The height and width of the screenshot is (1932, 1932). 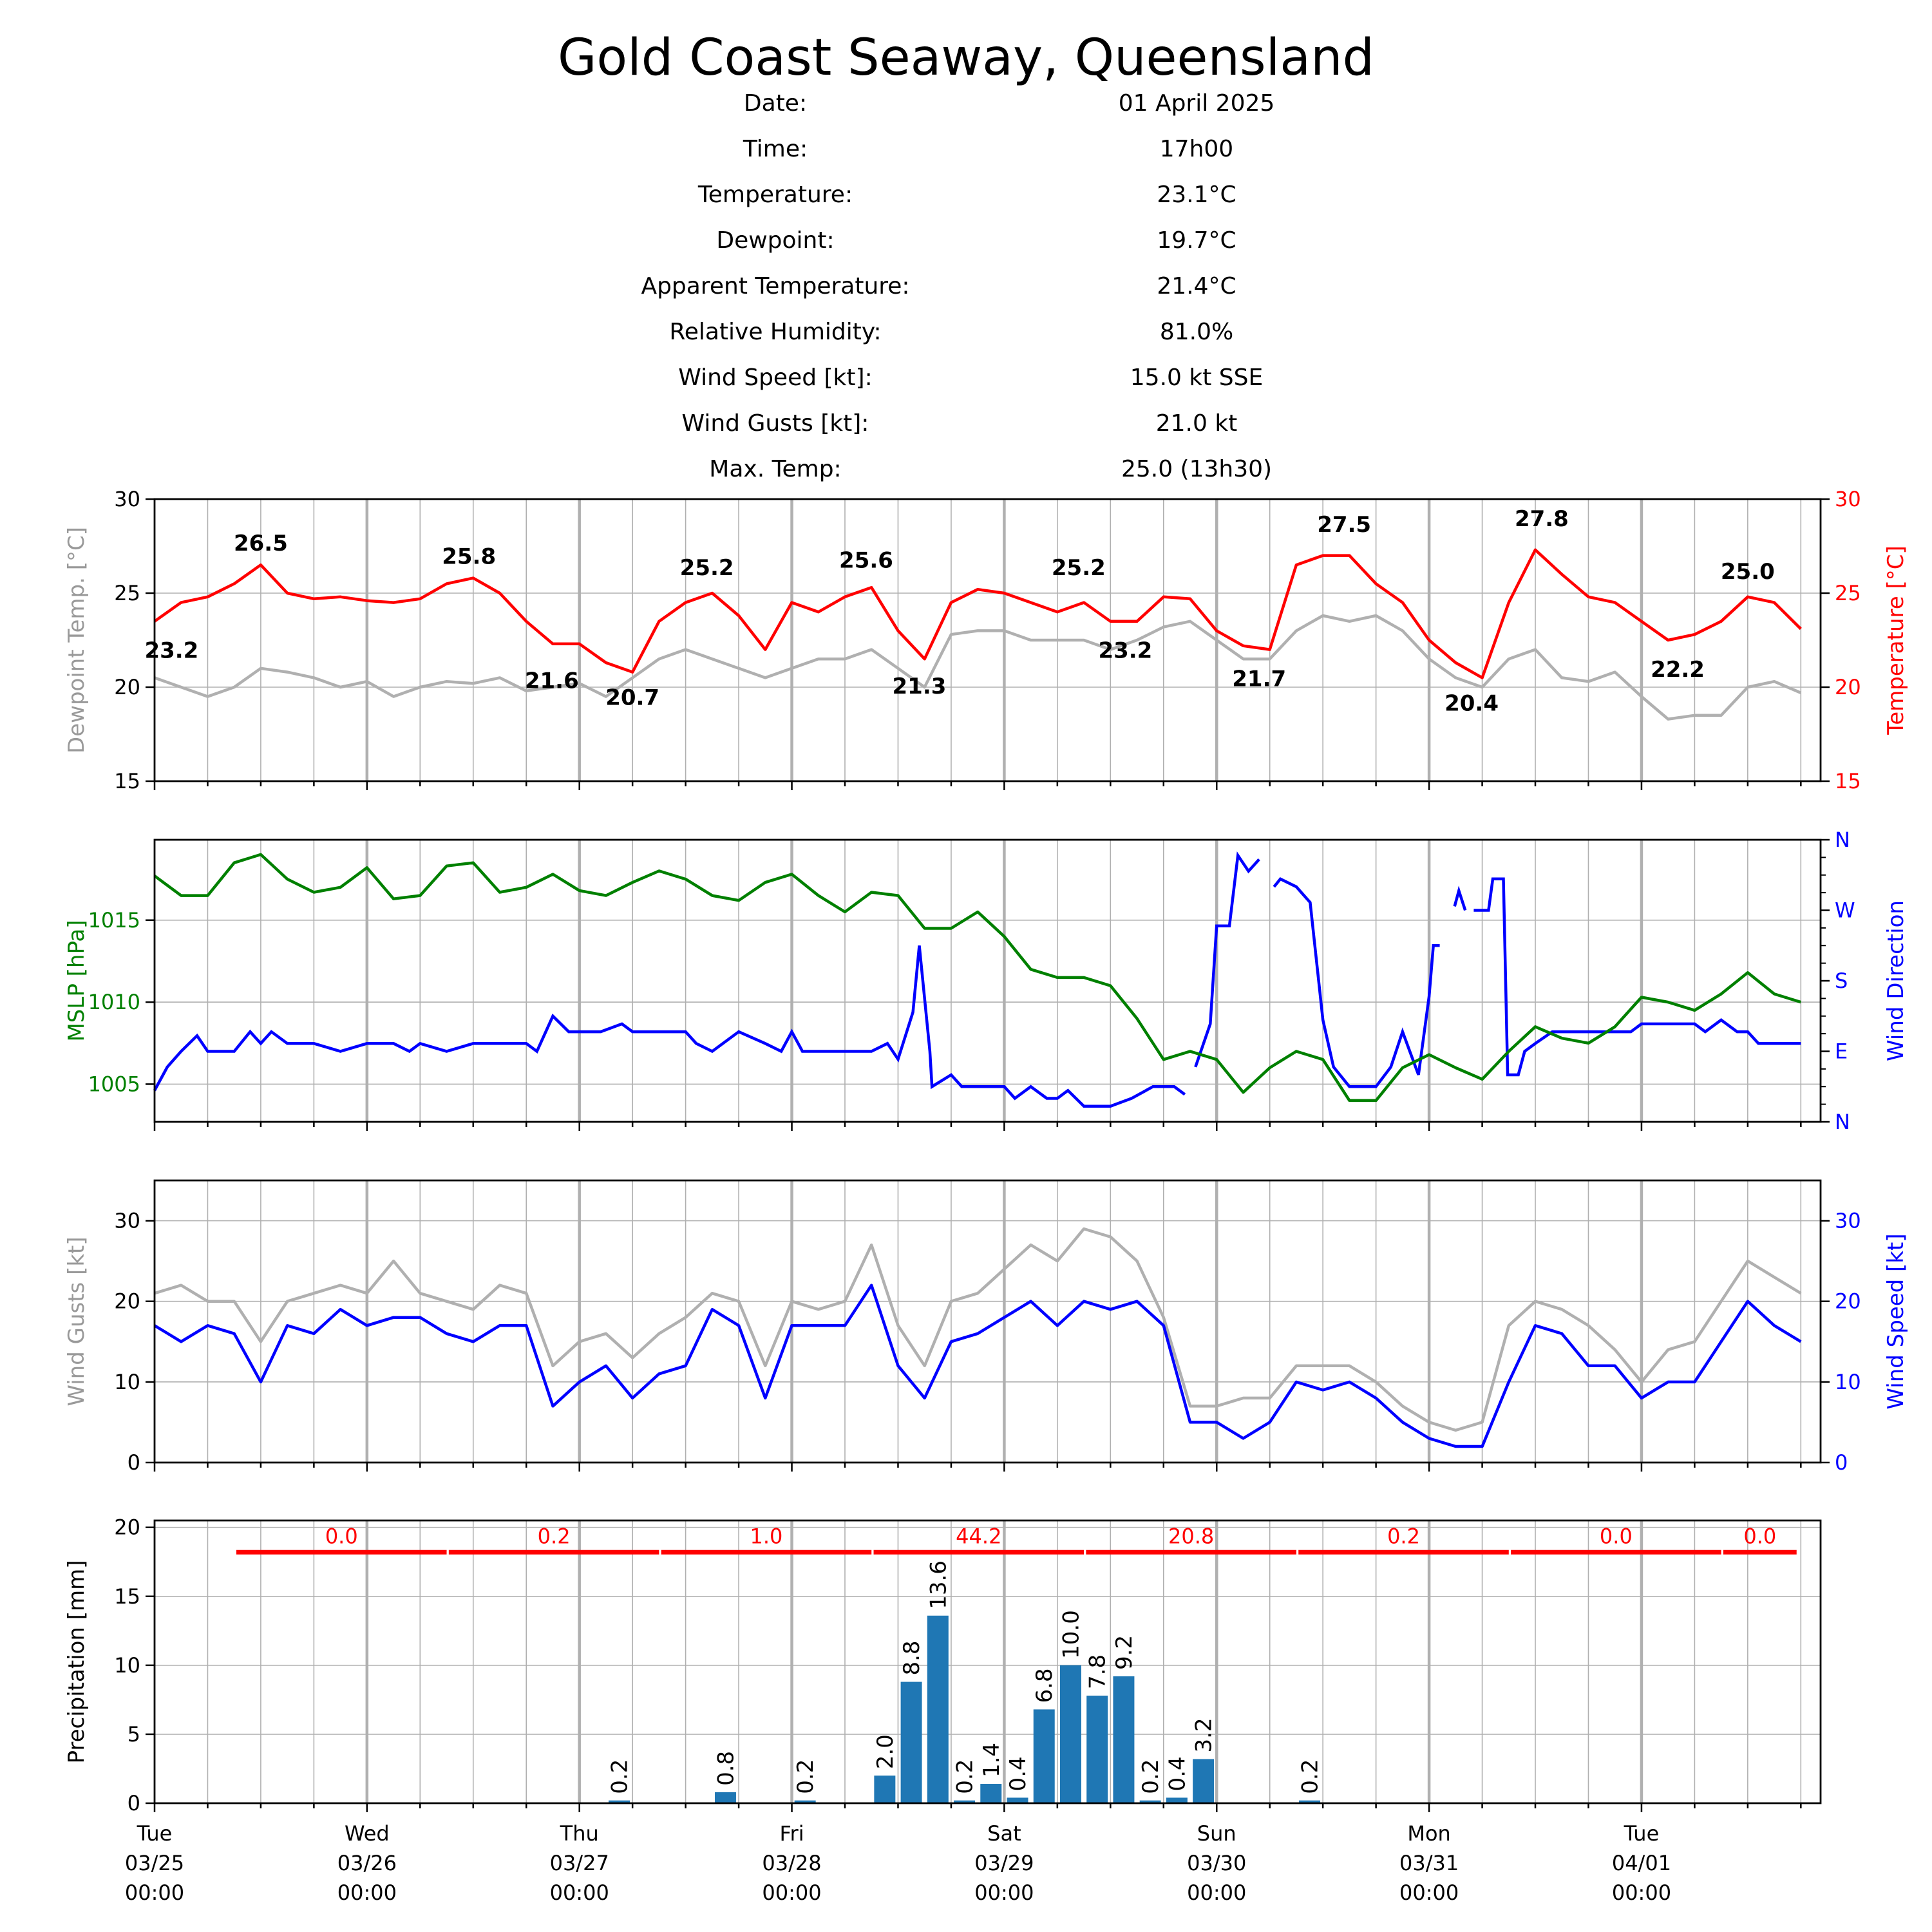 I want to click on row-value: 21.4°C, so click(x=1196, y=286).